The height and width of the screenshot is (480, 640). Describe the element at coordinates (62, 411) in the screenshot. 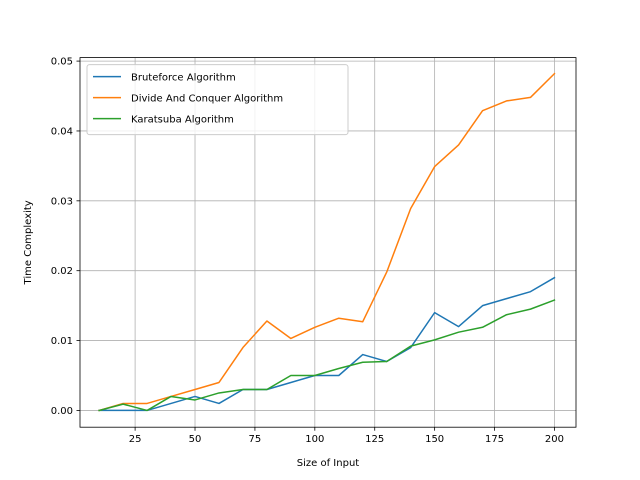

I see `y-tick-label: 0.00` at that location.